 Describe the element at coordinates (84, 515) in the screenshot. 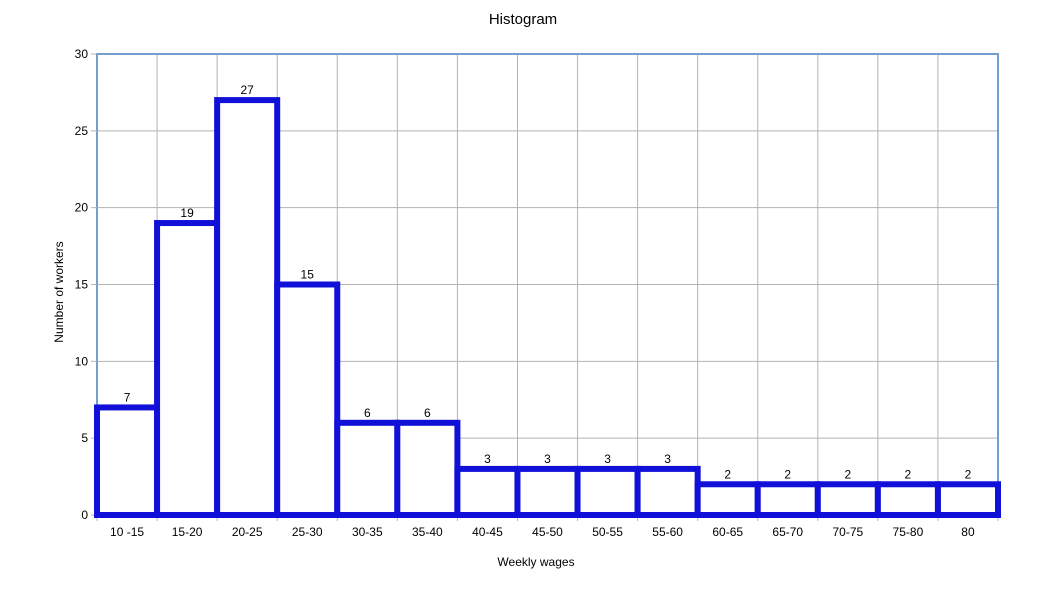

I see `y-tick-label: 0` at that location.